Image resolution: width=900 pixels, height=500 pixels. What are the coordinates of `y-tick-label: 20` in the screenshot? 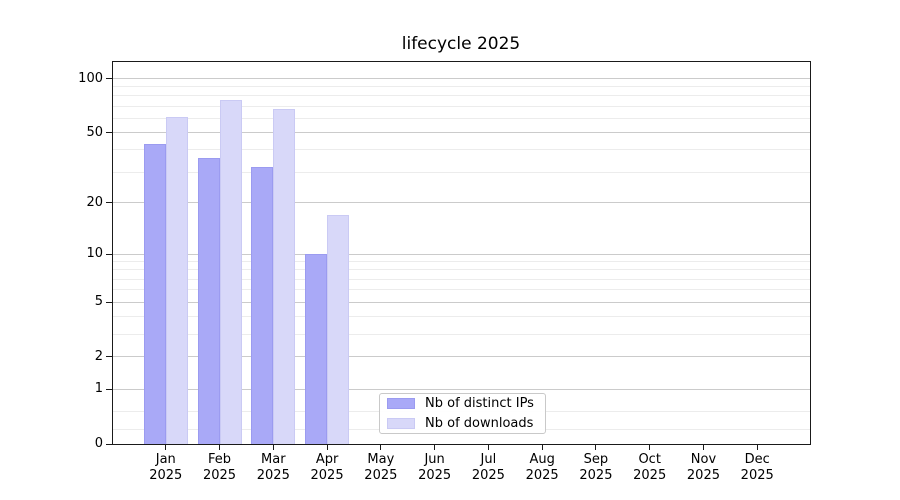 It's located at (94, 202).